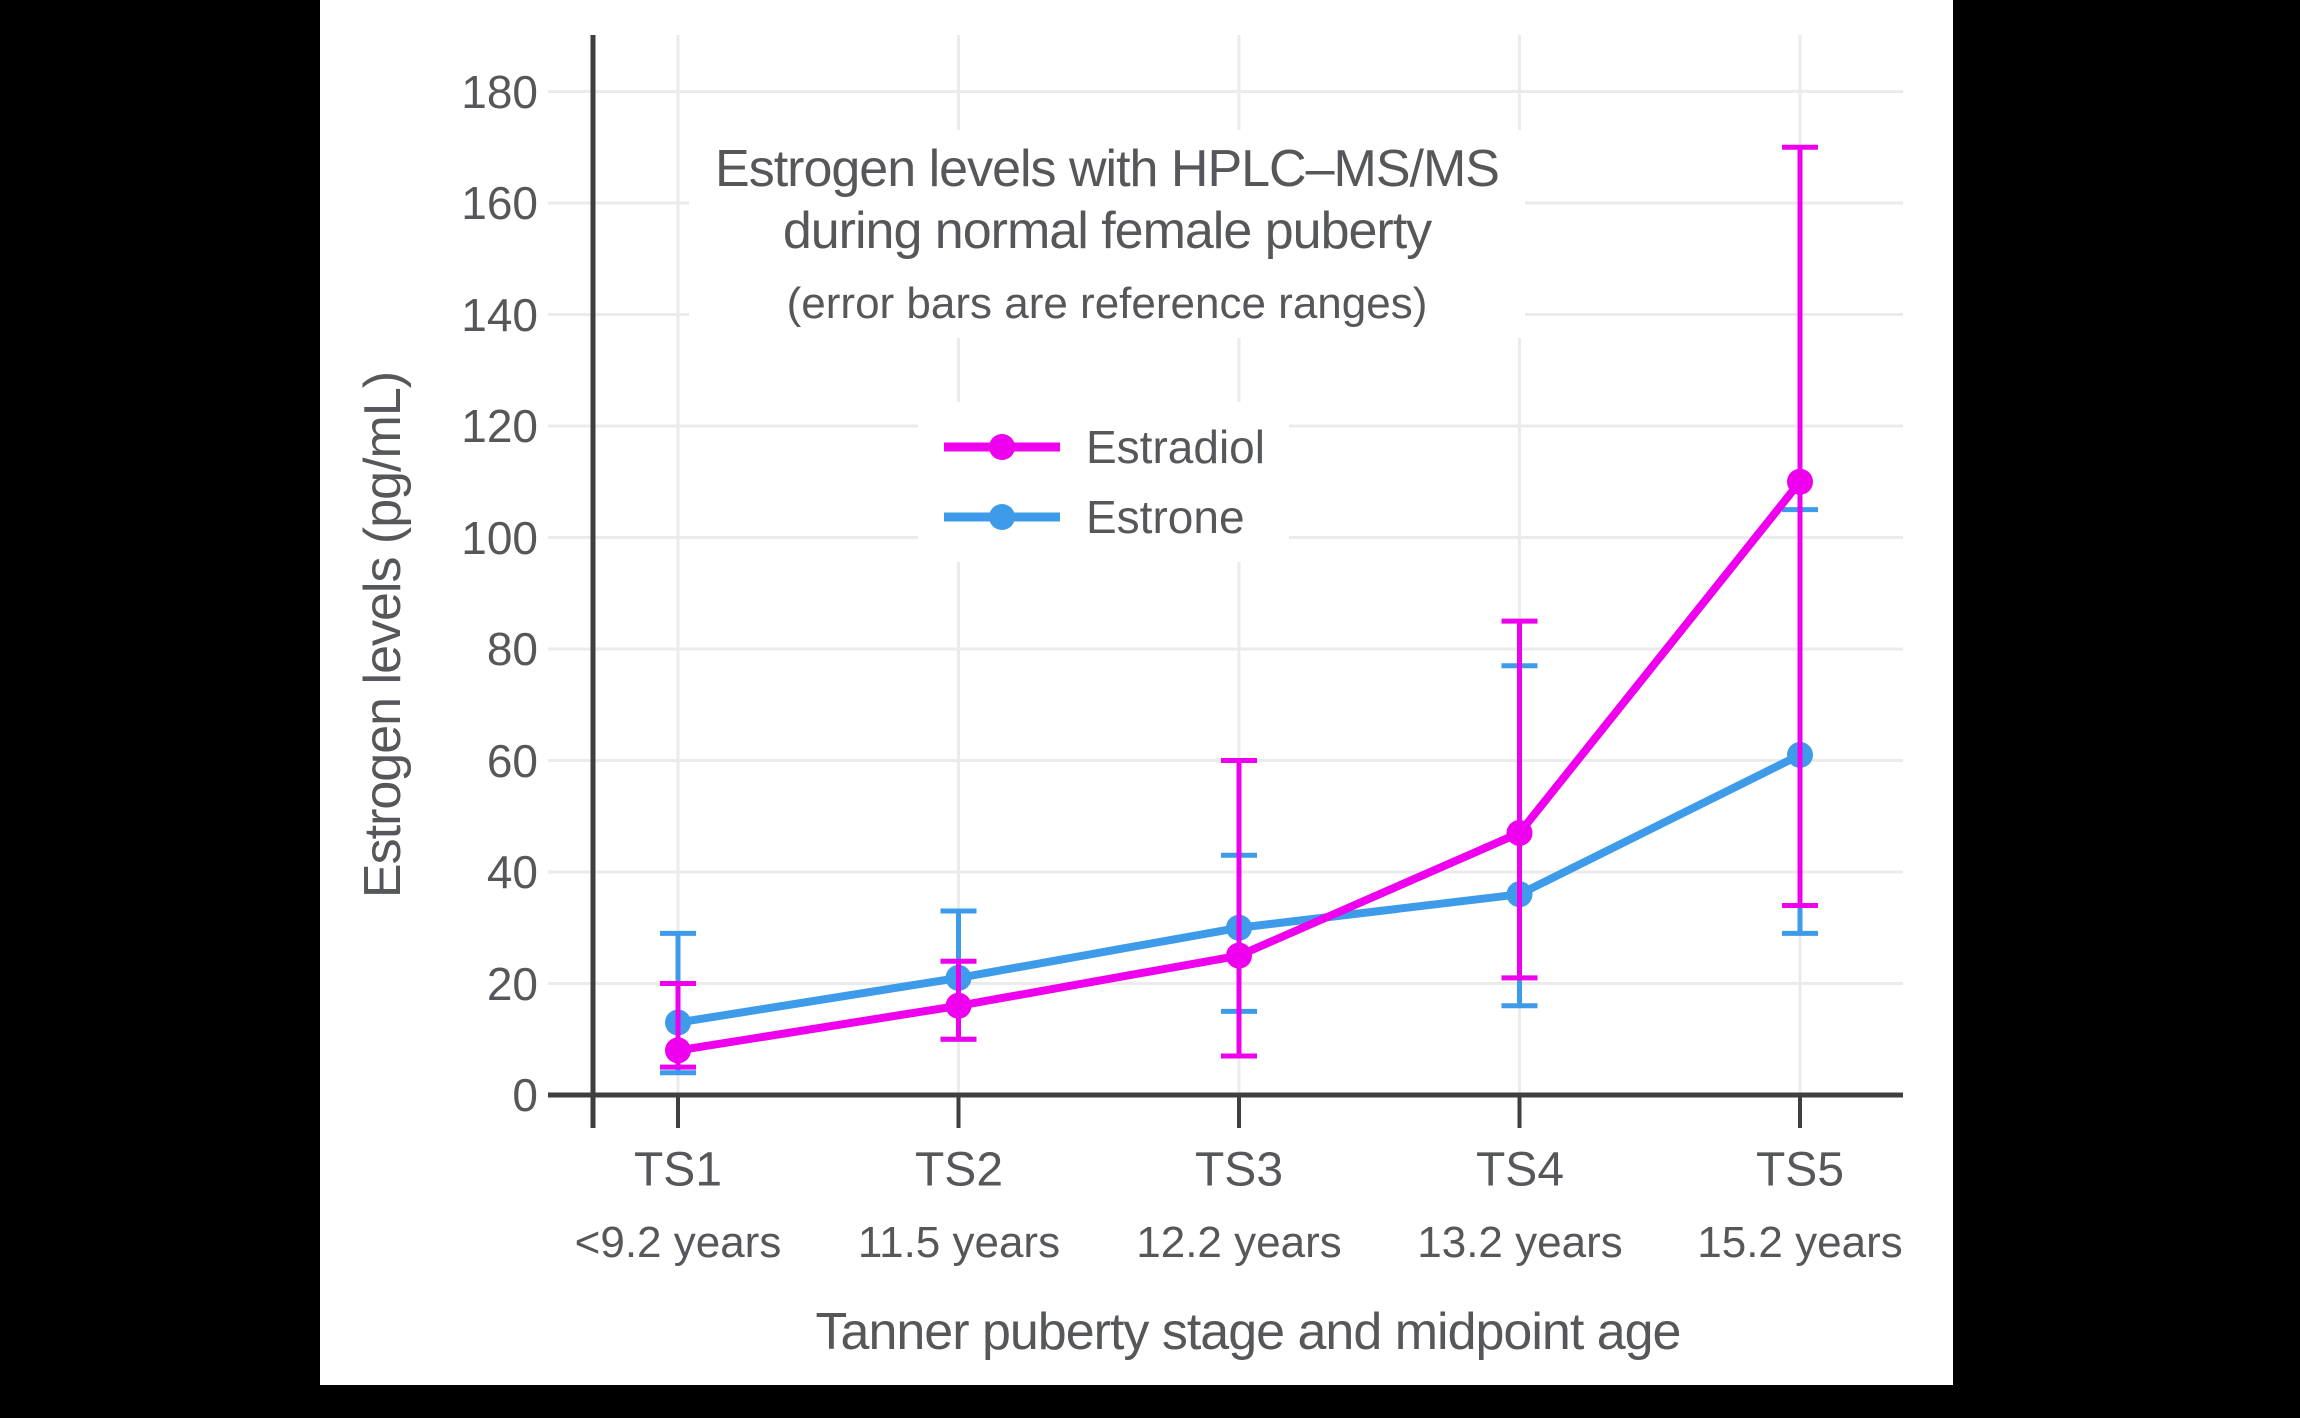  I want to click on y-tick-label: 20, so click(512, 984).